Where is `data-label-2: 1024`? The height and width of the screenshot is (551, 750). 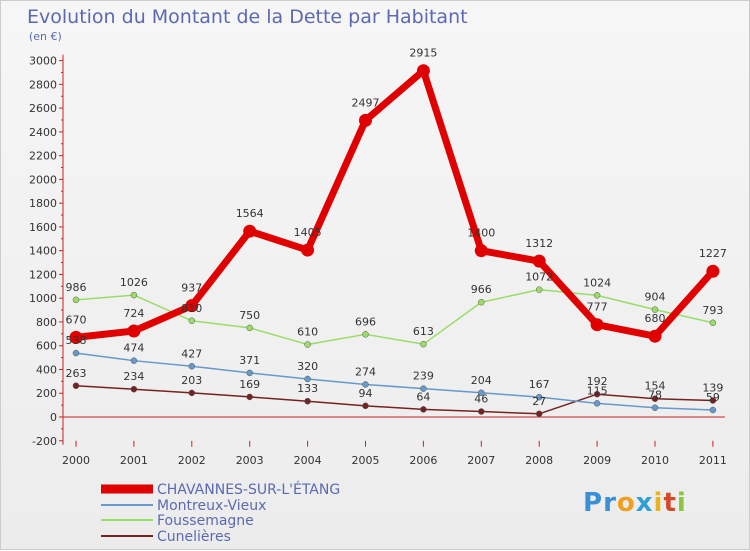
data-label-2: 1024 is located at coordinates (597, 282).